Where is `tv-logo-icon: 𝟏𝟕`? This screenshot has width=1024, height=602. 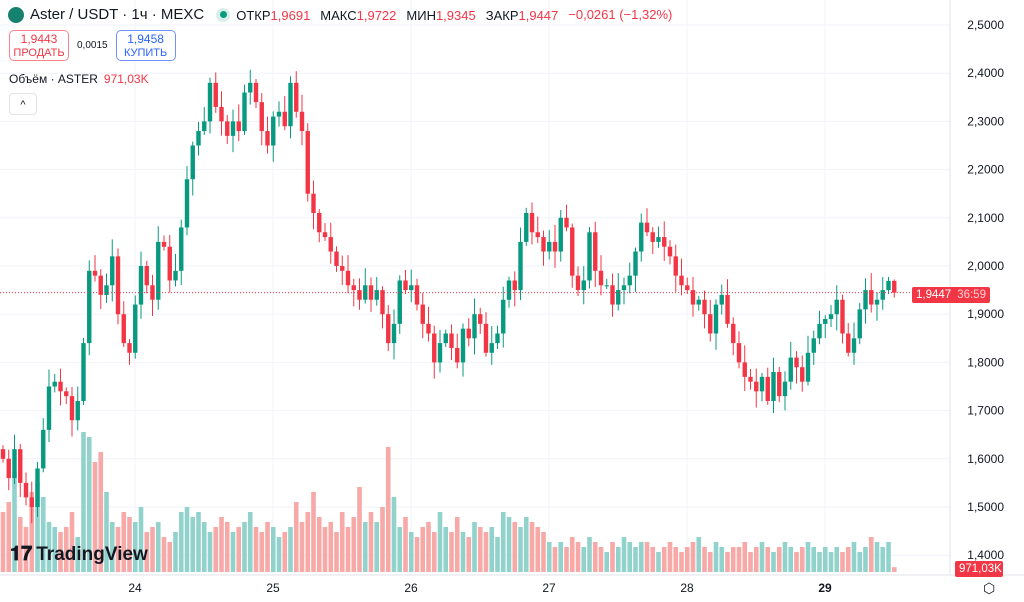 tv-logo-icon: 𝟏𝟕 is located at coordinates (21, 554).